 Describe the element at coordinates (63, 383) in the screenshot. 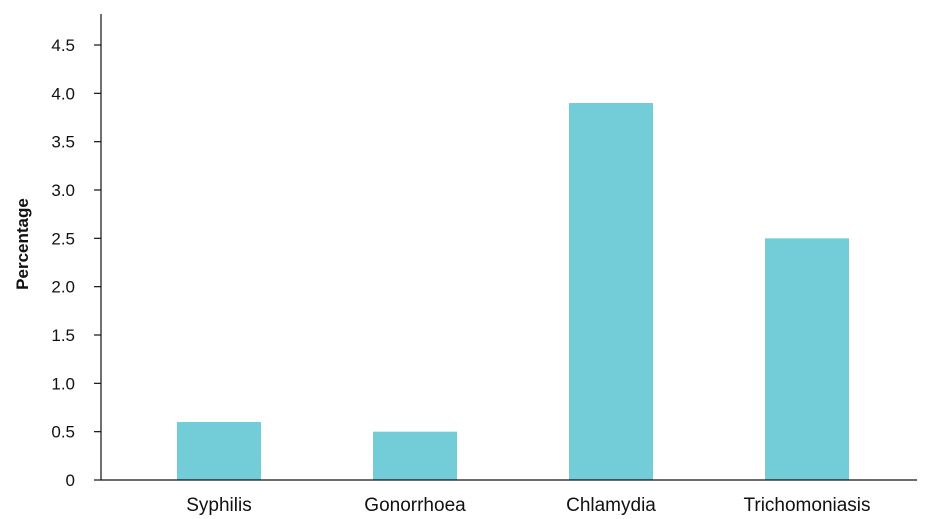

I see `y-tick-label: 1.0` at that location.